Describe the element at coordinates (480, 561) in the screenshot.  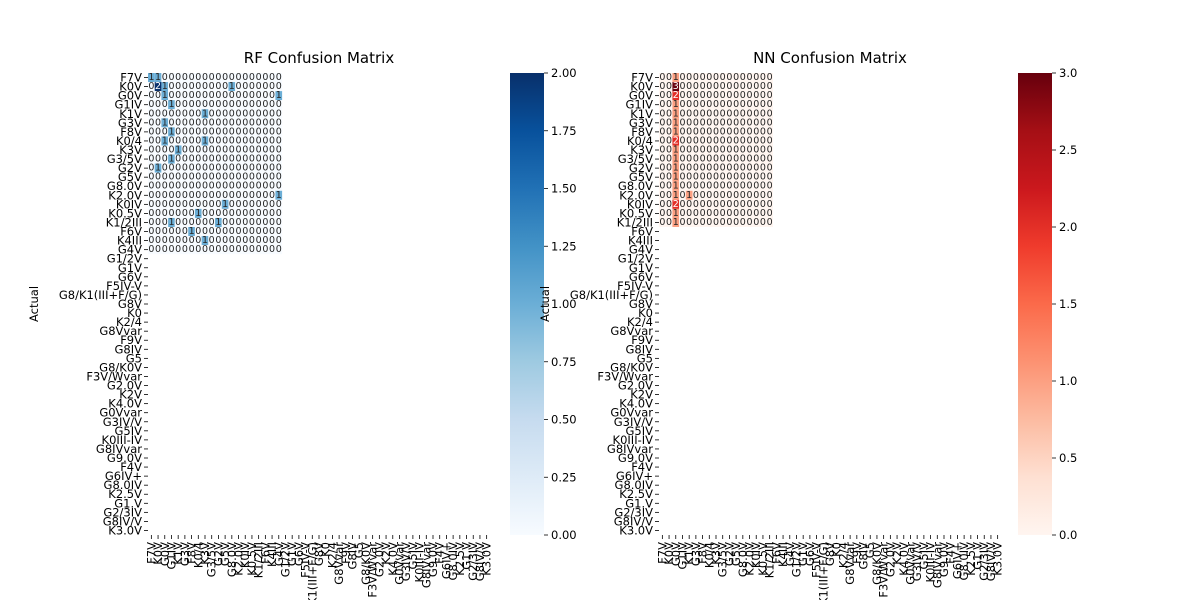
I see `x-tick-label: G8IV/V` at that location.